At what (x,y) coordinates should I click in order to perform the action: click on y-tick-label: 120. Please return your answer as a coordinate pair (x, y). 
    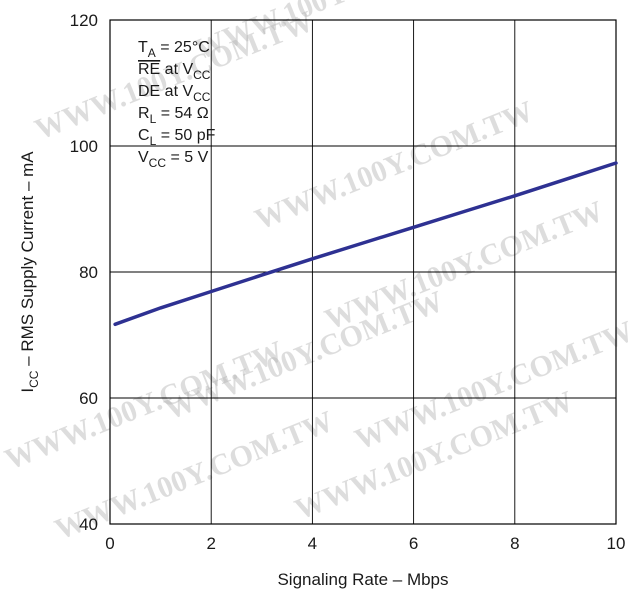
    Looking at the image, I should click on (84, 20).